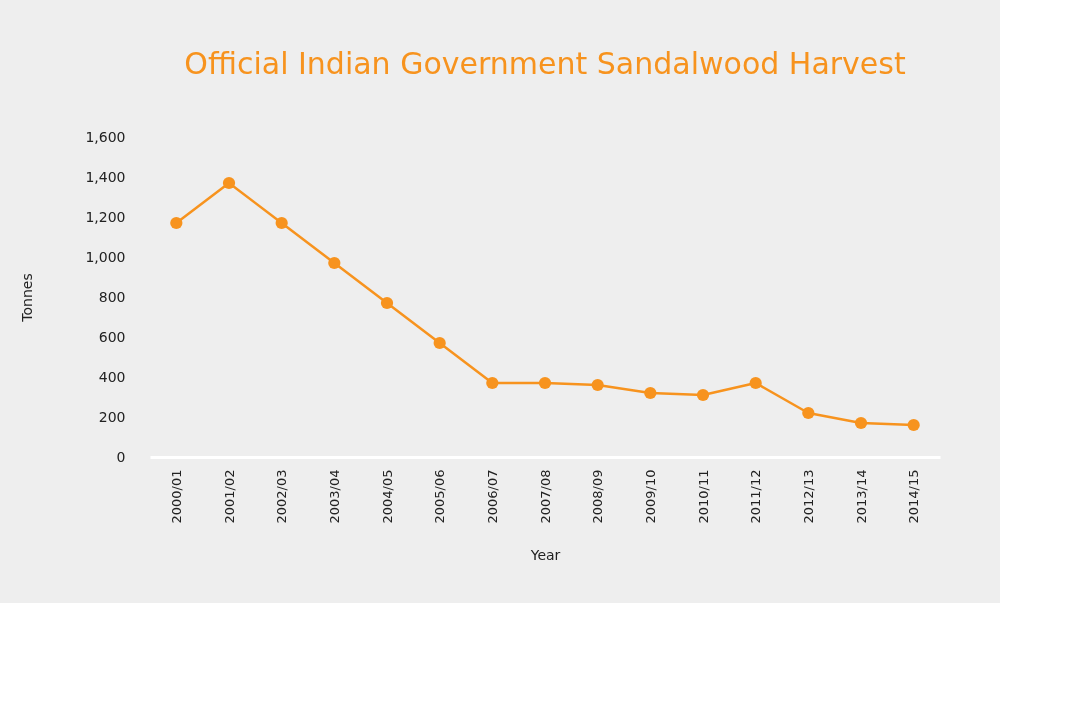  Describe the element at coordinates (861, 496) in the screenshot. I see `x-tick-label: 2013/14` at that location.